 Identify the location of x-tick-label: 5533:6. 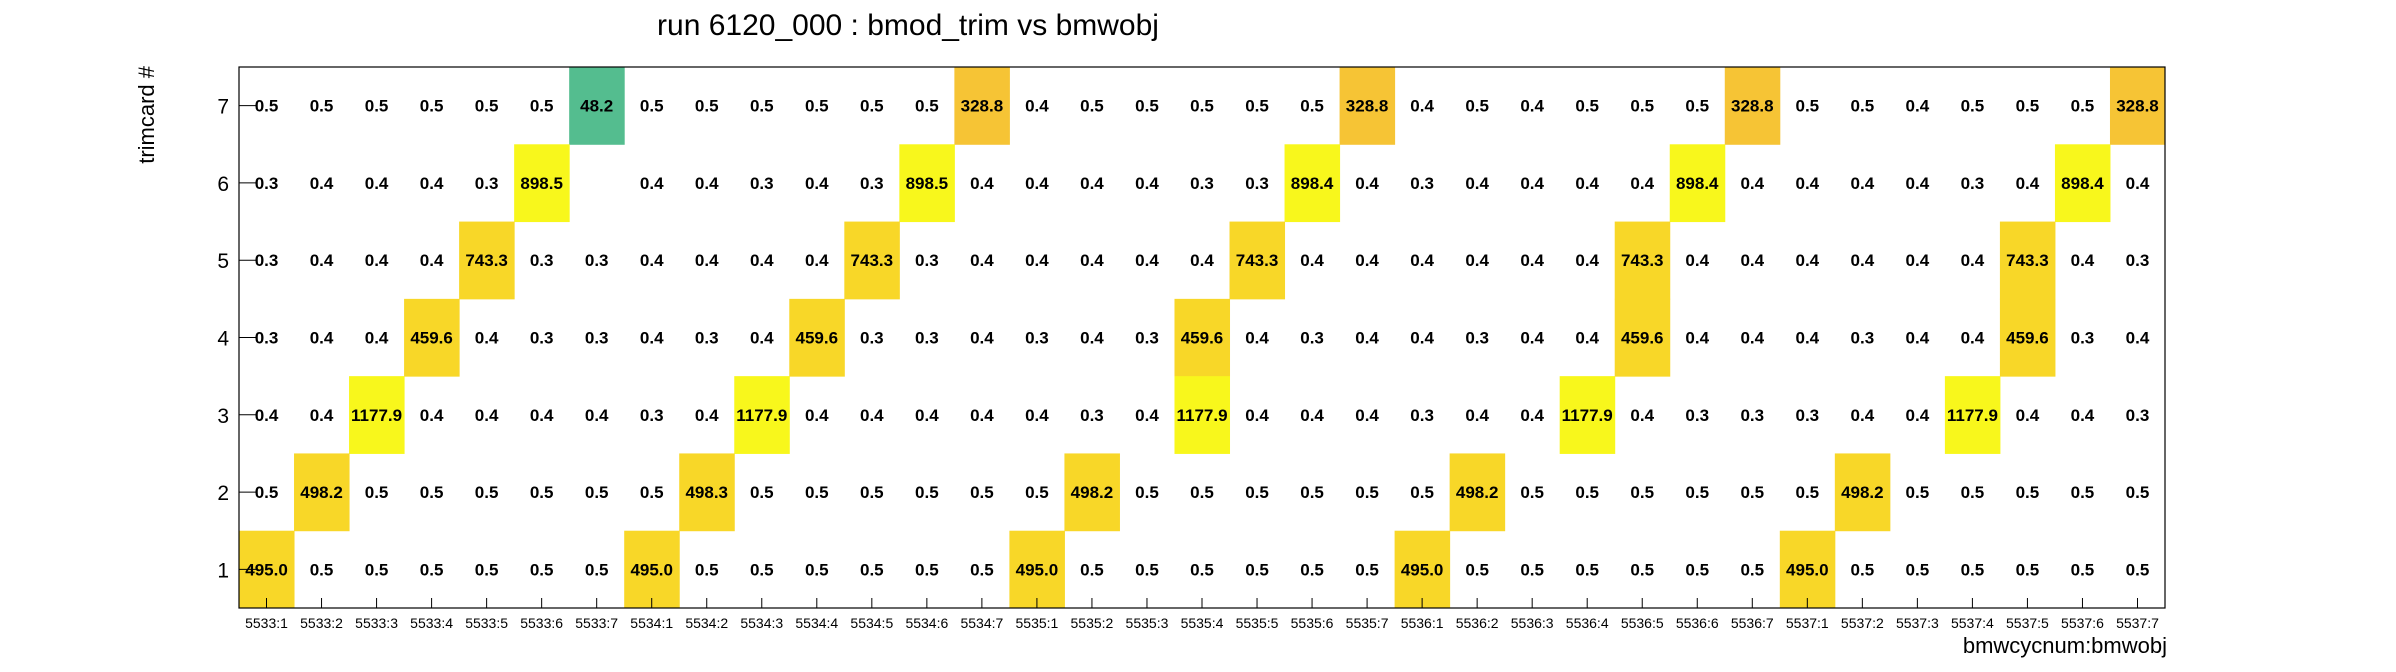
(541, 623).